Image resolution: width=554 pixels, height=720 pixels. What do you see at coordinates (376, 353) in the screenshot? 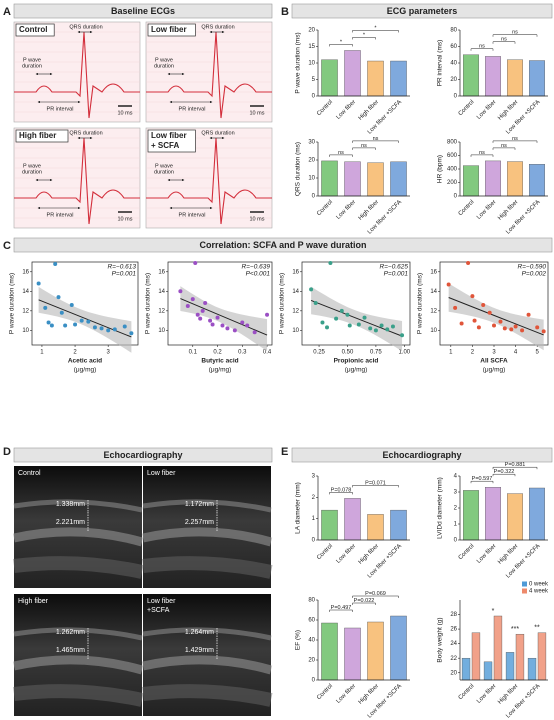
I see `x-tick-label: 0.75` at bounding box center [376, 353].